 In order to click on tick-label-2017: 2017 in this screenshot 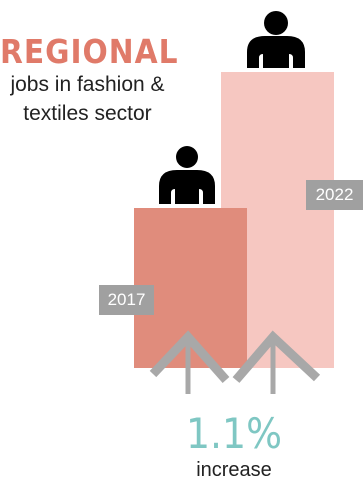, I will do `click(126, 300)`.